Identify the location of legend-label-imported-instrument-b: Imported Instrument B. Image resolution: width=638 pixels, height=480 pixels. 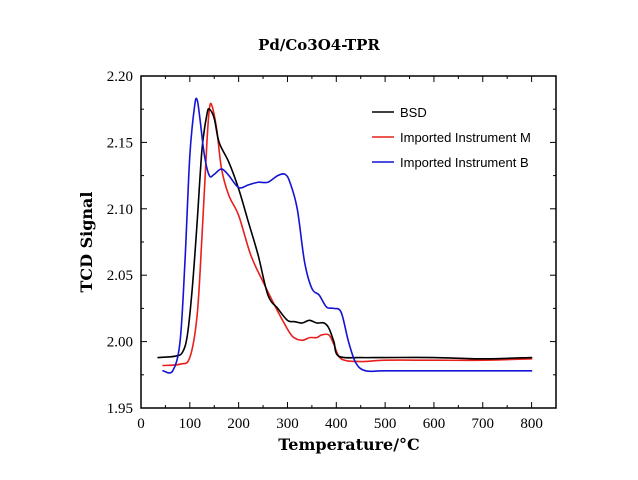
(464, 162).